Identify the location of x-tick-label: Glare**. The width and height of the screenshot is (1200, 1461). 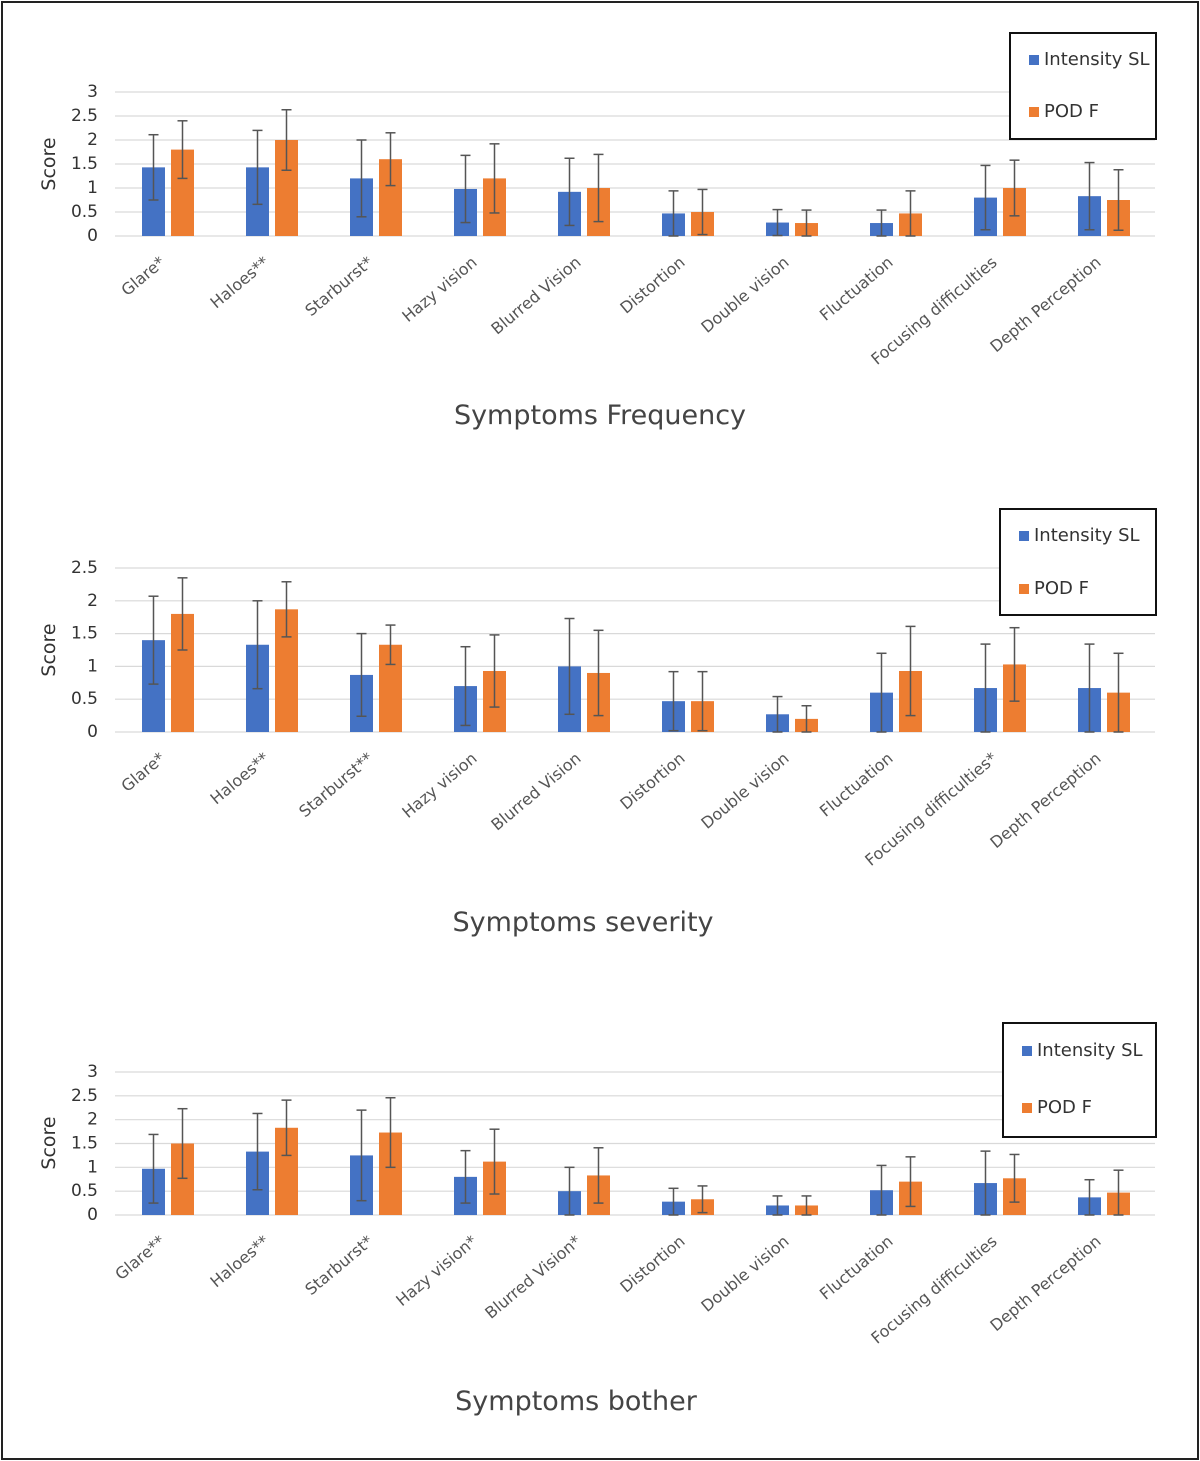
(139, 1258).